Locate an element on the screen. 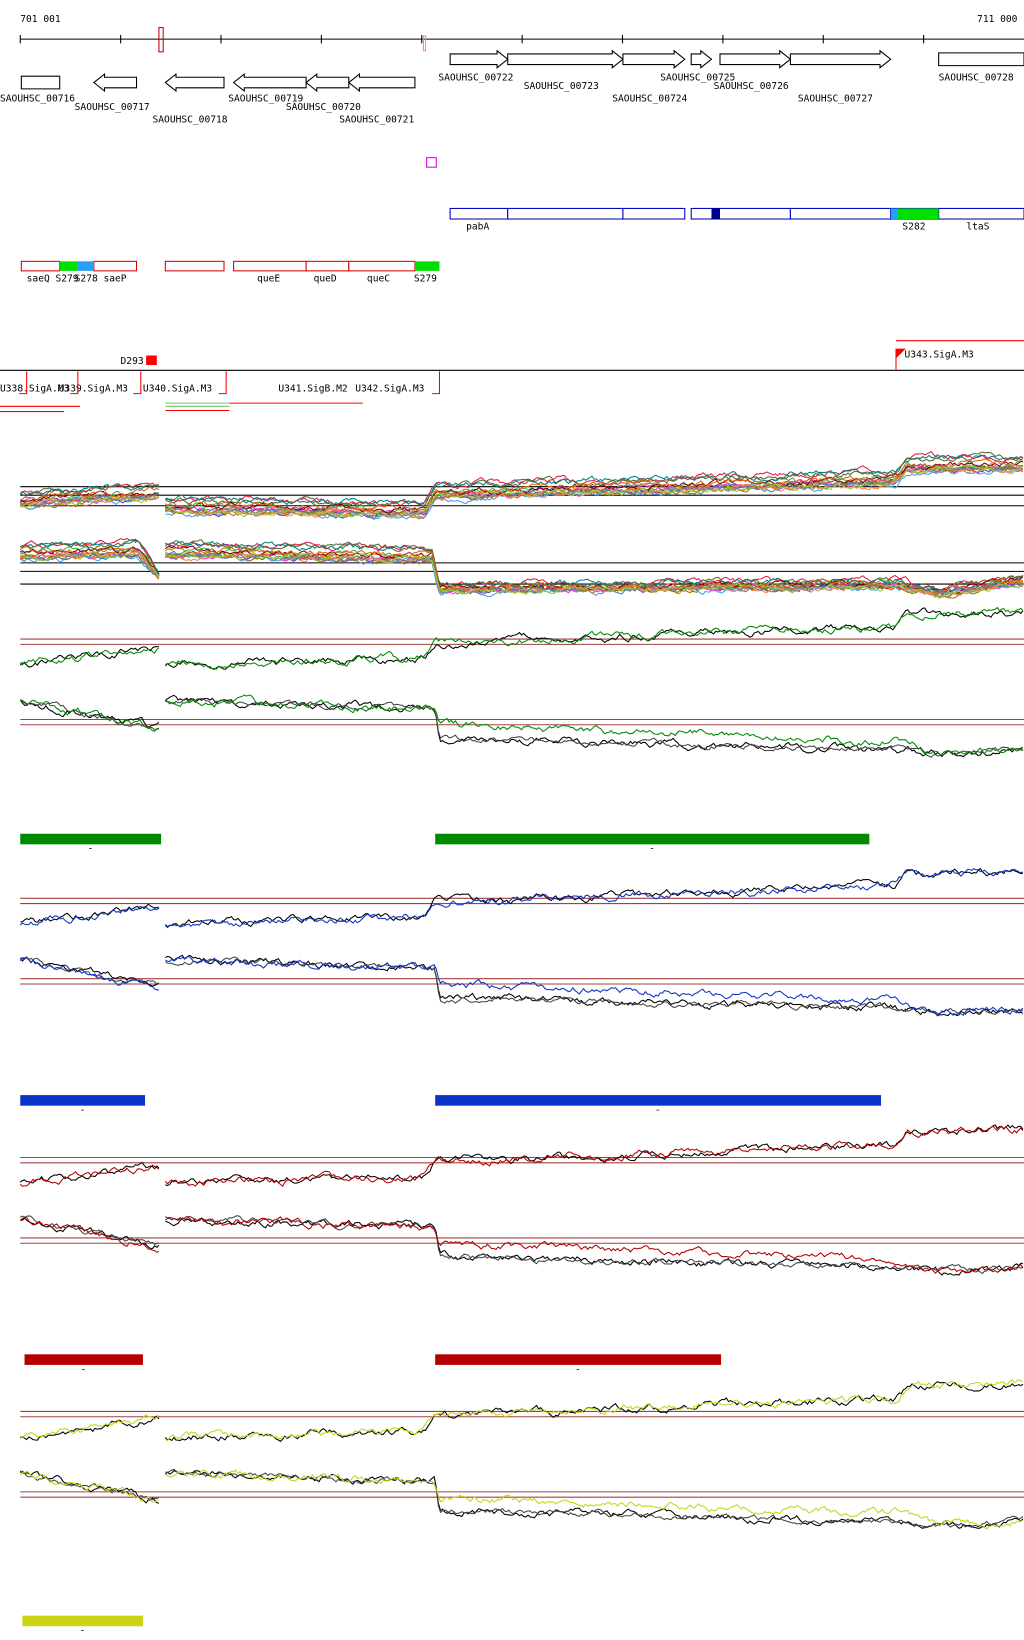 The image size is (1024, 1640). feature-label: queD is located at coordinates (325, 278).